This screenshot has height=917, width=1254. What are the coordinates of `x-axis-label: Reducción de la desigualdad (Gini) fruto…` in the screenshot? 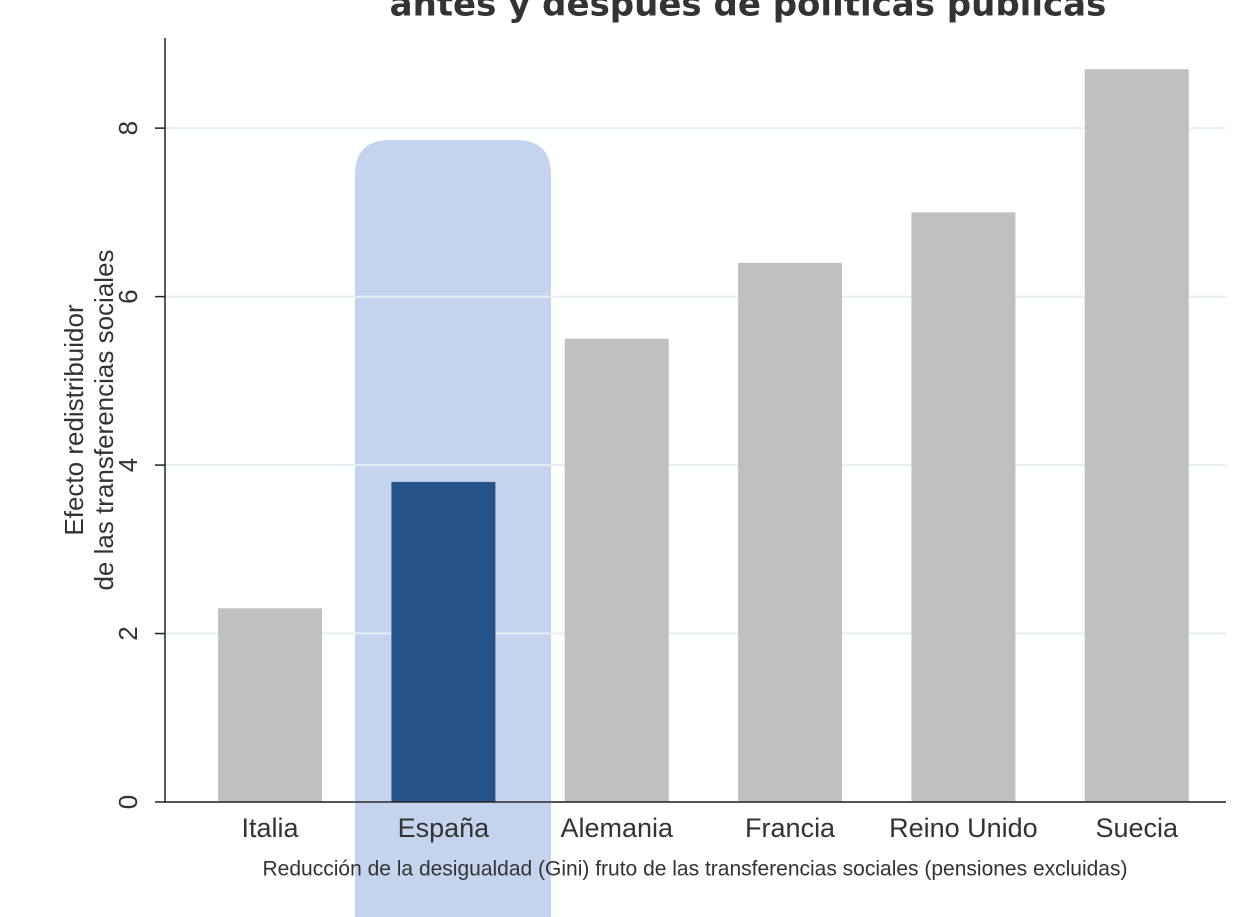 It's located at (695, 869).